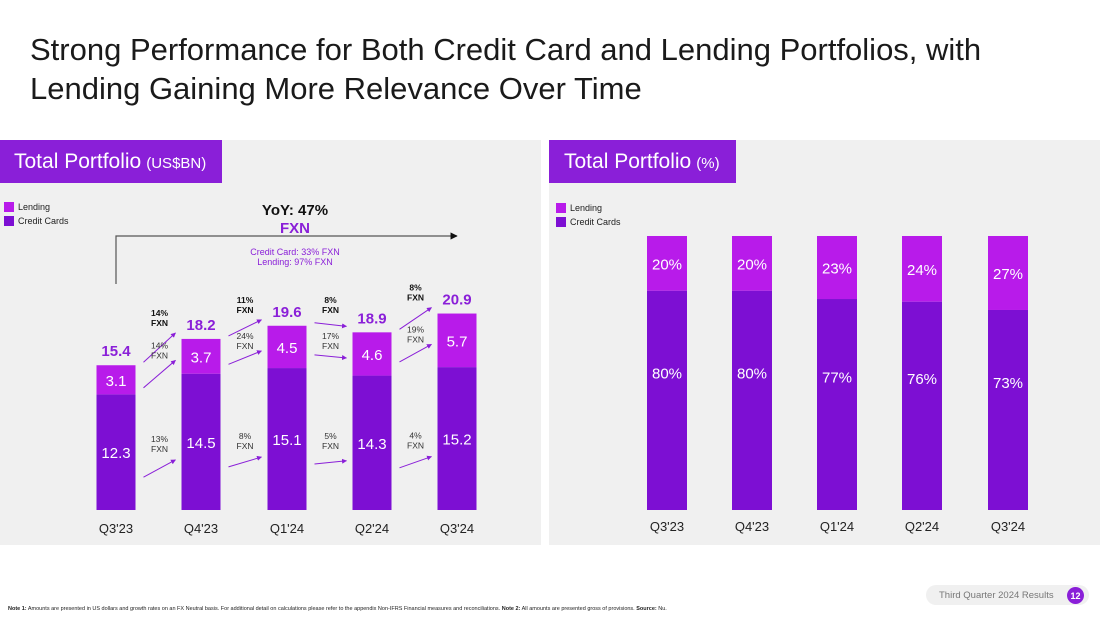 Image resolution: width=1100 pixels, height=619 pixels. I want to click on panel-unit: (%), so click(708, 163).